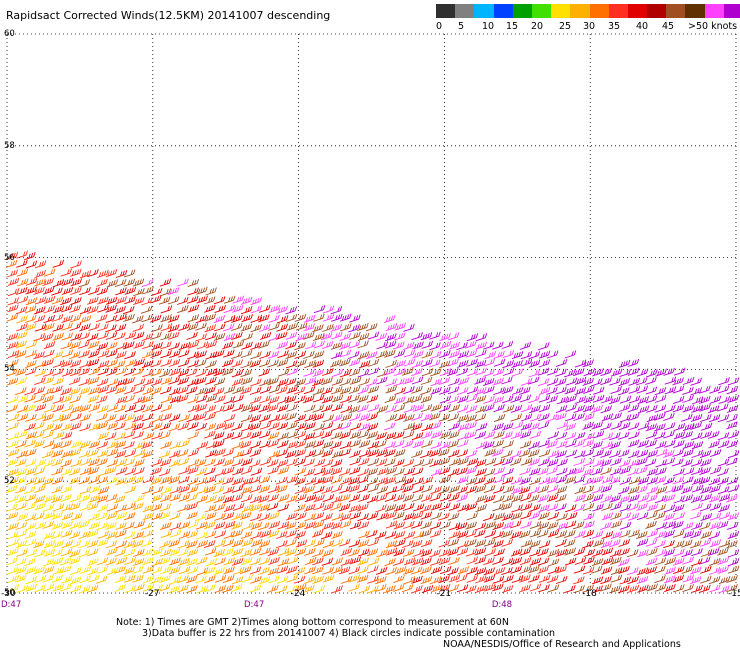 The image size is (740, 650). What do you see at coordinates (9, 34) in the screenshot?
I see `latitude-label: 60` at bounding box center [9, 34].